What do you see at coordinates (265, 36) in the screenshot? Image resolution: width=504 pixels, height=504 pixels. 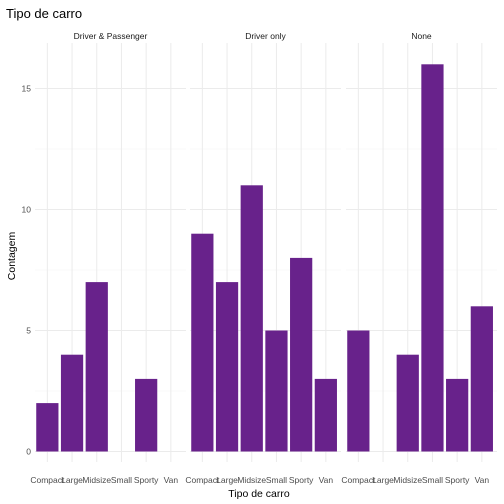 I see `facet-label: Driver only` at bounding box center [265, 36].